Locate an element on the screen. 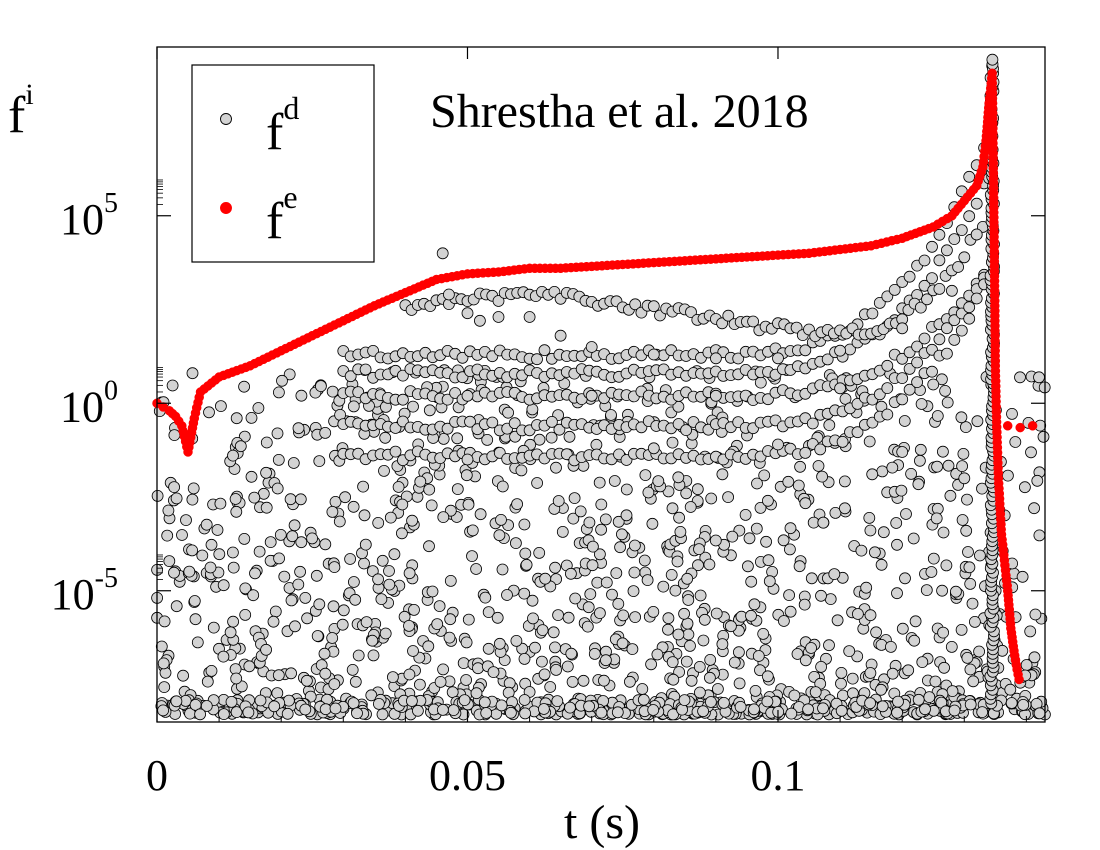 This screenshot has height=850, width=1100. y-axis-label-base: f is located at coordinates (17, 115).